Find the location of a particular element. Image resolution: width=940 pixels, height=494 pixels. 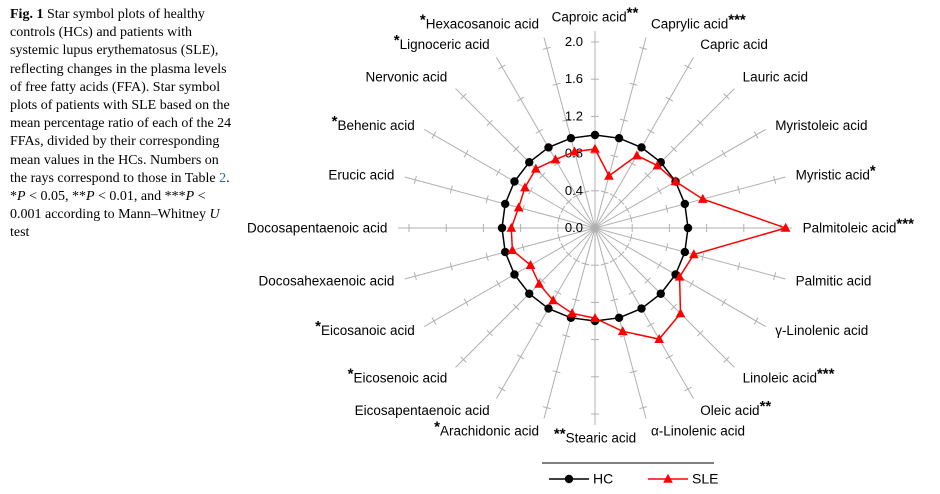

legend-item-hc: HC is located at coordinates (581, 479).